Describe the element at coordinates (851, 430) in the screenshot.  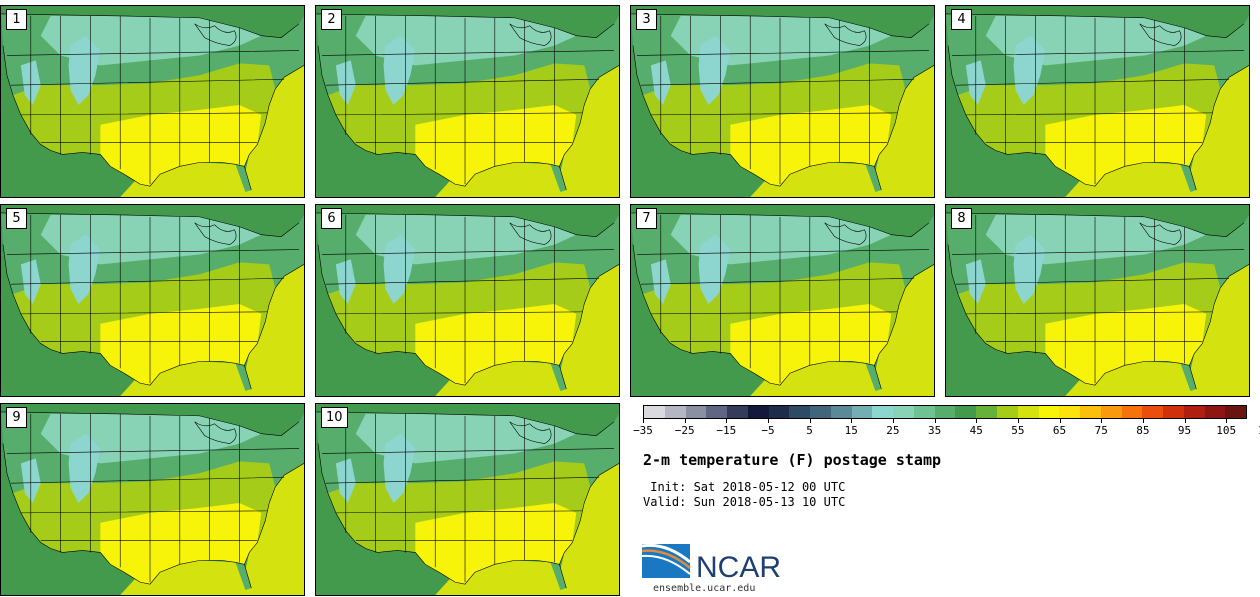
I see `colorbar-tick-label: 15` at that location.